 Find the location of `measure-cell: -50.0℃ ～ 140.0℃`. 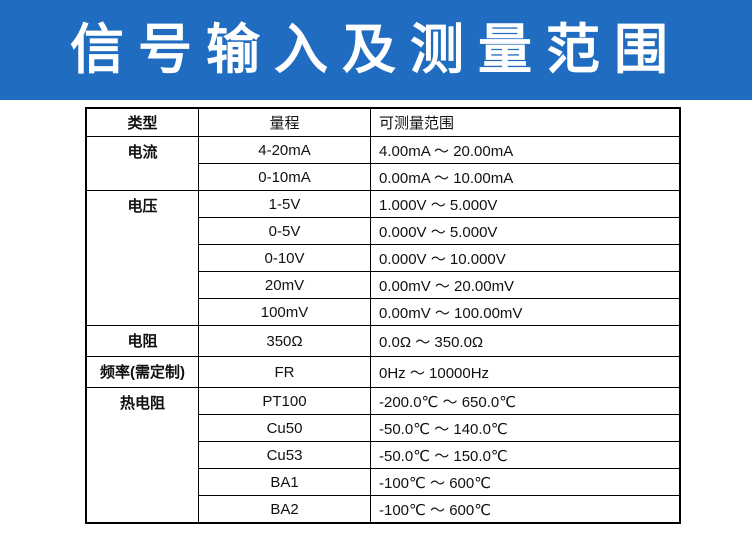

measure-cell: -50.0℃ ～ 140.0℃ is located at coordinates (525, 428).